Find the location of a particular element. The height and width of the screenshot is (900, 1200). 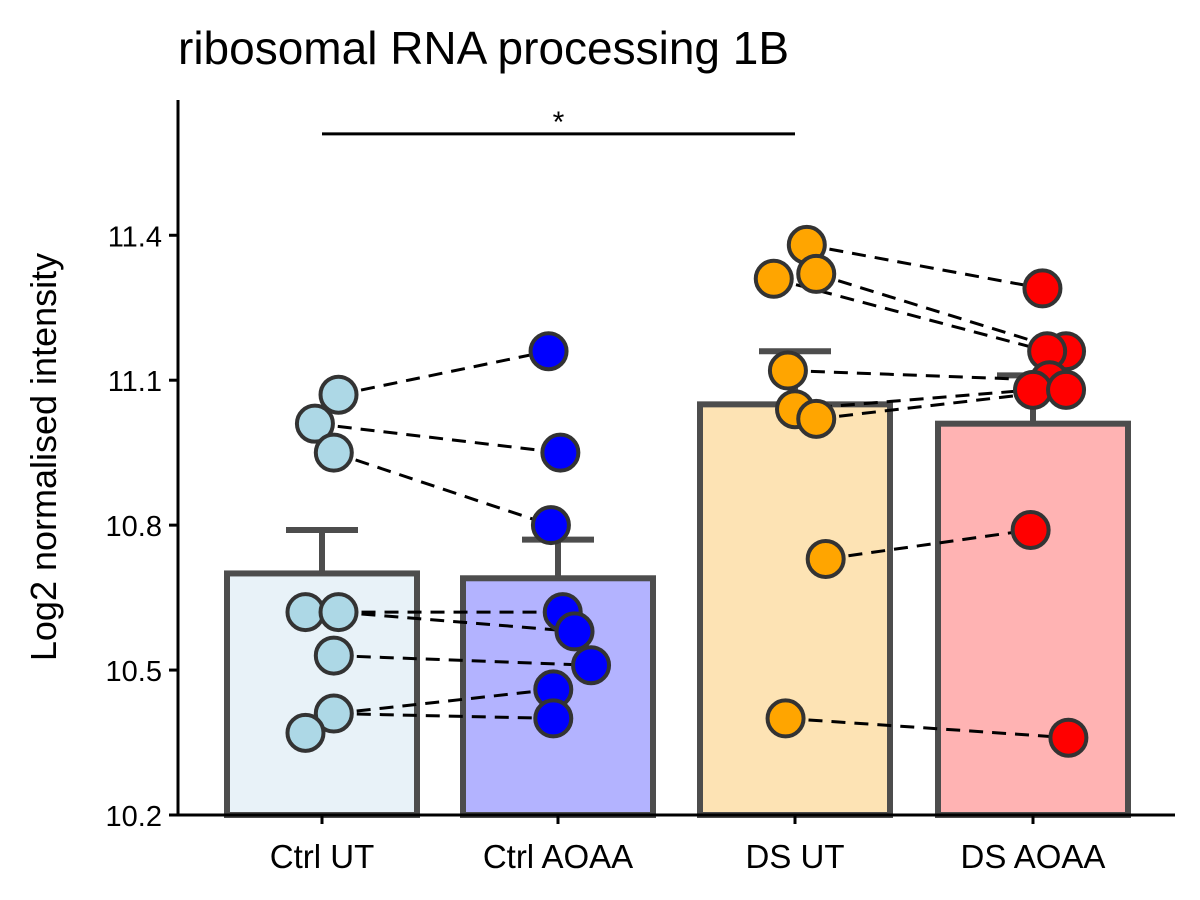

x-tick-label-2: DS UT is located at coordinates (795, 856).